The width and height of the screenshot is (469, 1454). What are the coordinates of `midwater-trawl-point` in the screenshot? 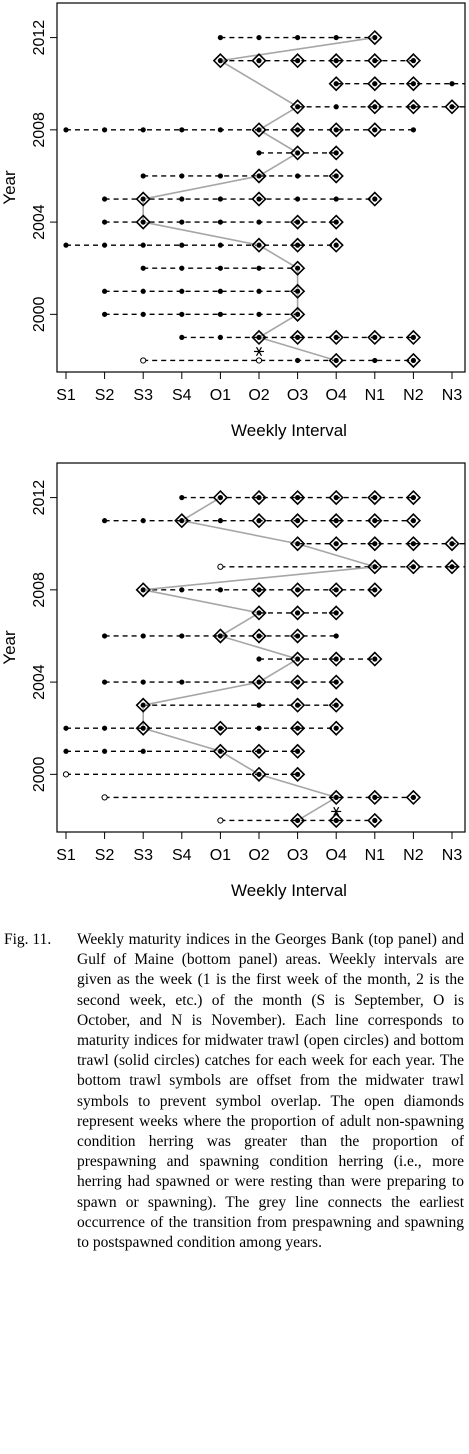 It's located at (220, 566).